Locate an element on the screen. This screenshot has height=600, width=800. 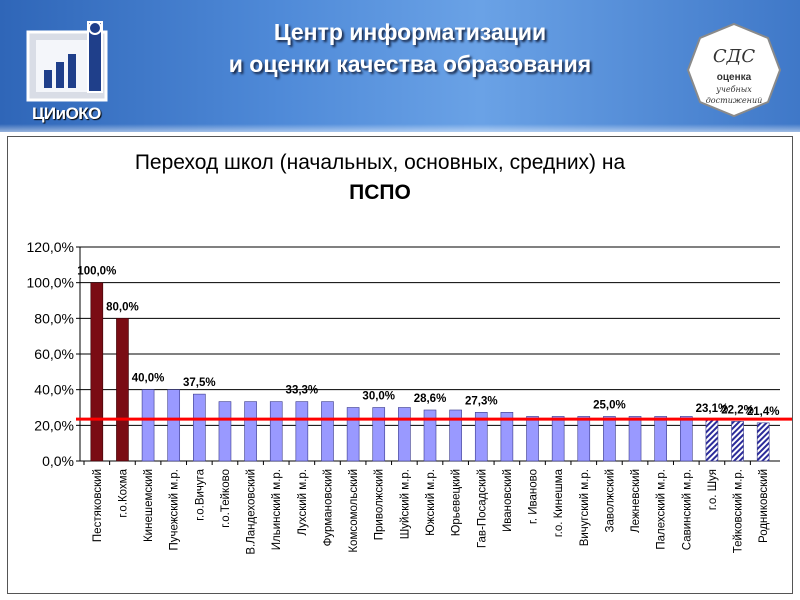
x-tick-label: Савинский м.р. is located at coordinates (687, 509).